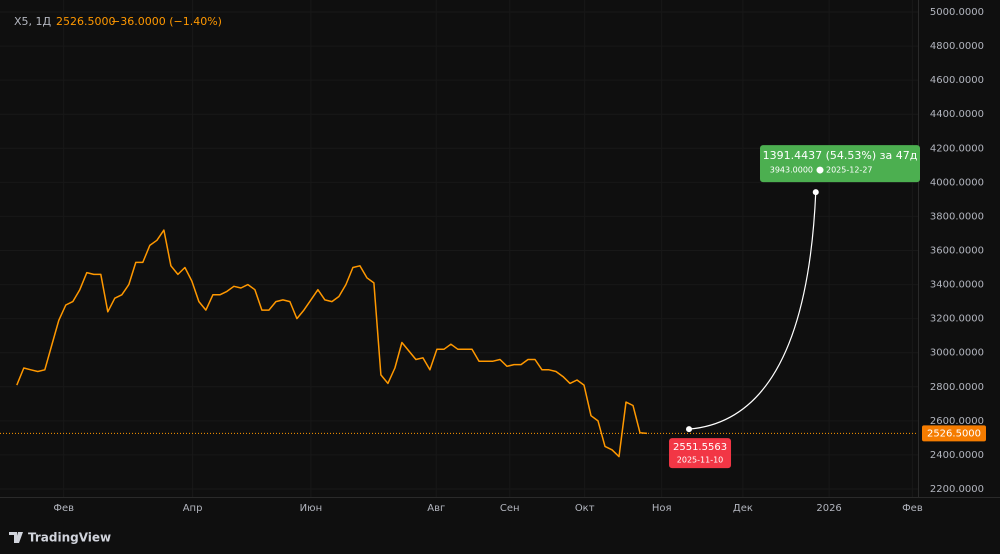  Describe the element at coordinates (311, 508) in the screenshot. I see `x-tick-label: Июн` at that location.